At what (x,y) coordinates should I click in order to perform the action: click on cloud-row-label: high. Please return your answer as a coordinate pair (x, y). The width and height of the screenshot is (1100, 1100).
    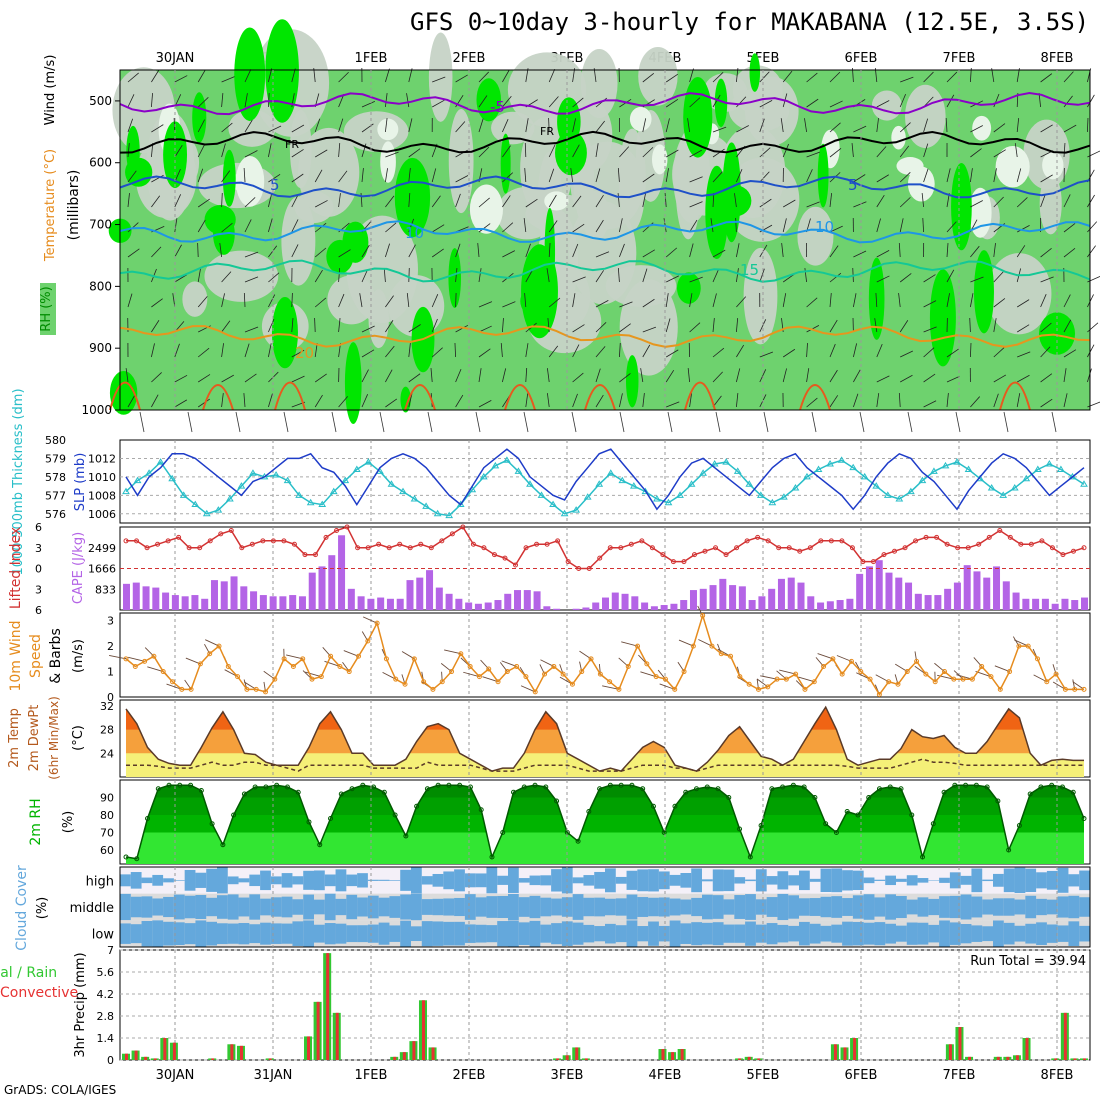
    Looking at the image, I should click on (100, 881).